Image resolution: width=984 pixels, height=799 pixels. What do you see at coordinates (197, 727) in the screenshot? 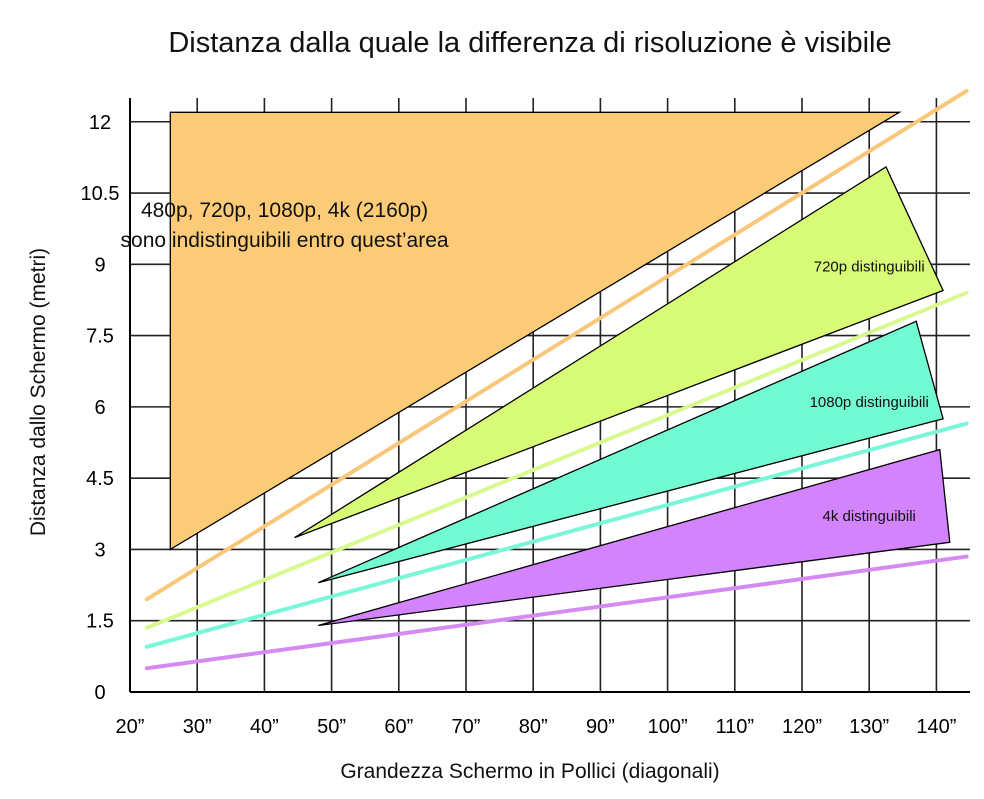
I see `x-tick-label: 30”` at bounding box center [197, 727].